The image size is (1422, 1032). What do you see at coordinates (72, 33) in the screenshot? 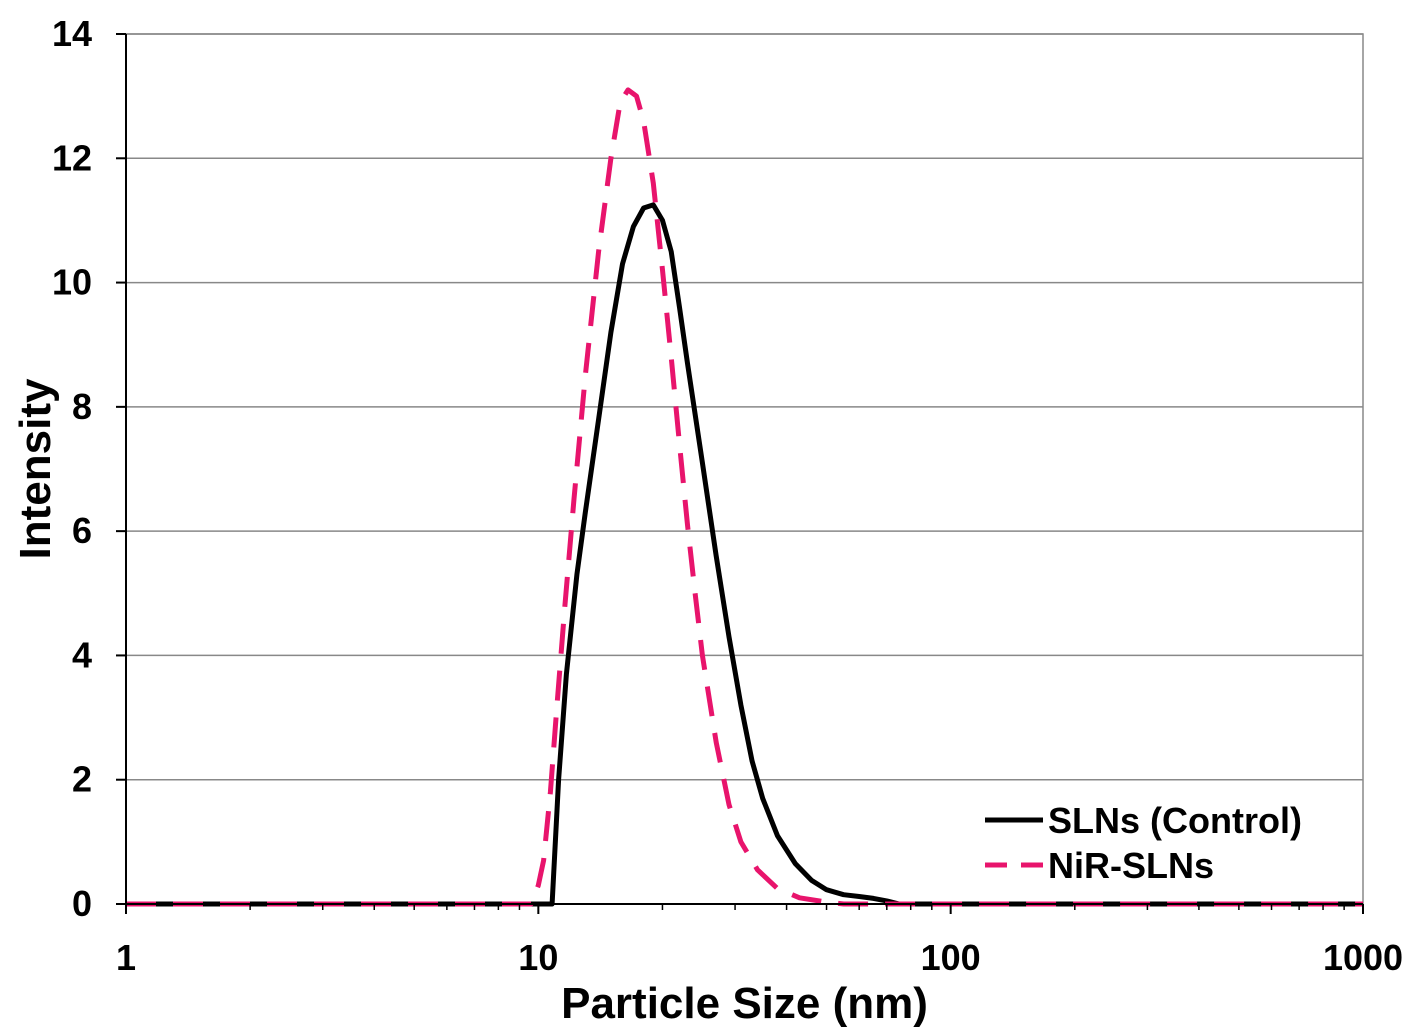
I see `y-tick-label: 14` at bounding box center [72, 33].